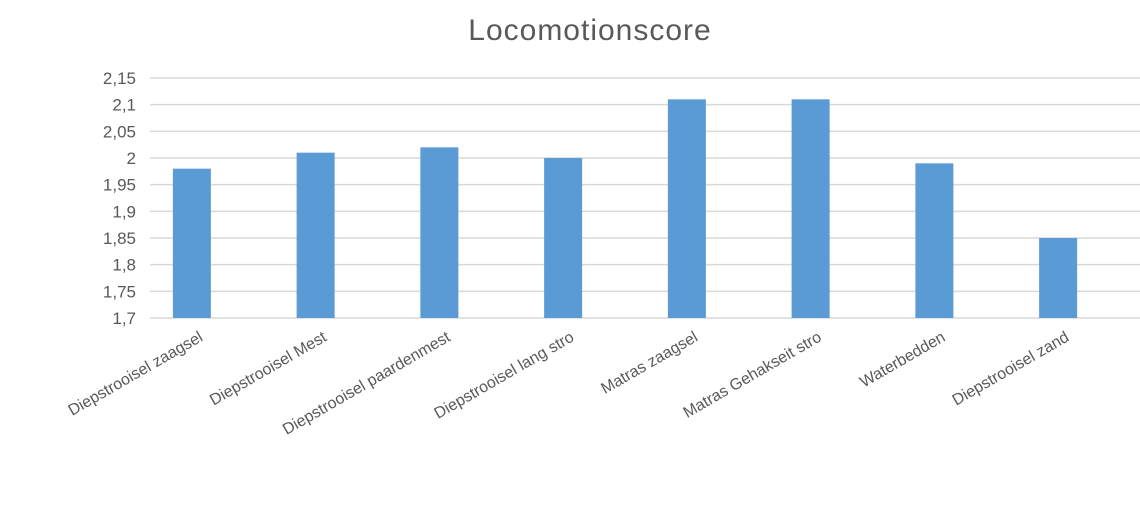  I want to click on x-tick-label: Waterbedden, so click(902, 360).